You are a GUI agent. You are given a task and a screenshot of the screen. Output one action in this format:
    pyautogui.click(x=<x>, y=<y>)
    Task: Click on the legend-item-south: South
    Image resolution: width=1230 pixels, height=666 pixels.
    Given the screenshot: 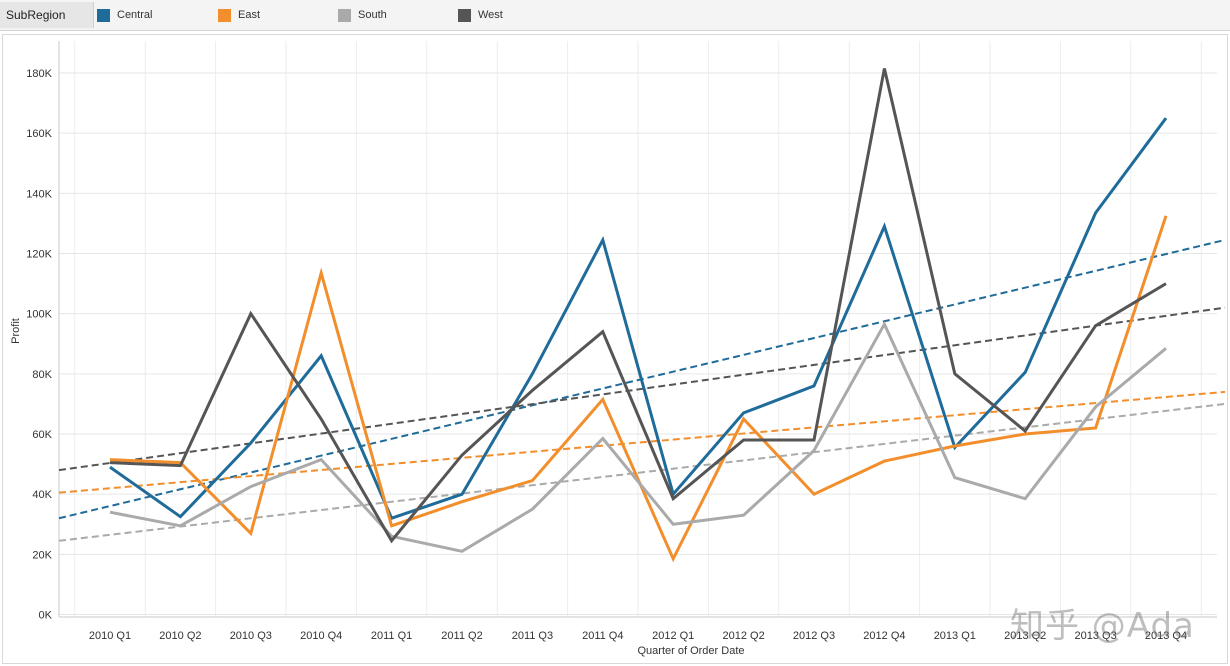 What is the action you would take?
    pyautogui.click(x=362, y=15)
    